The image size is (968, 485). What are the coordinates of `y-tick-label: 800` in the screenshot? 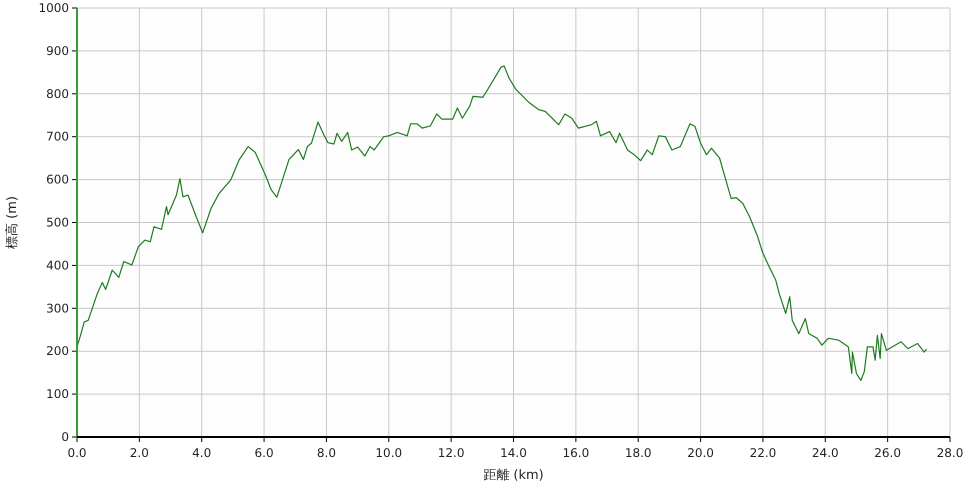 It's located at (57, 93).